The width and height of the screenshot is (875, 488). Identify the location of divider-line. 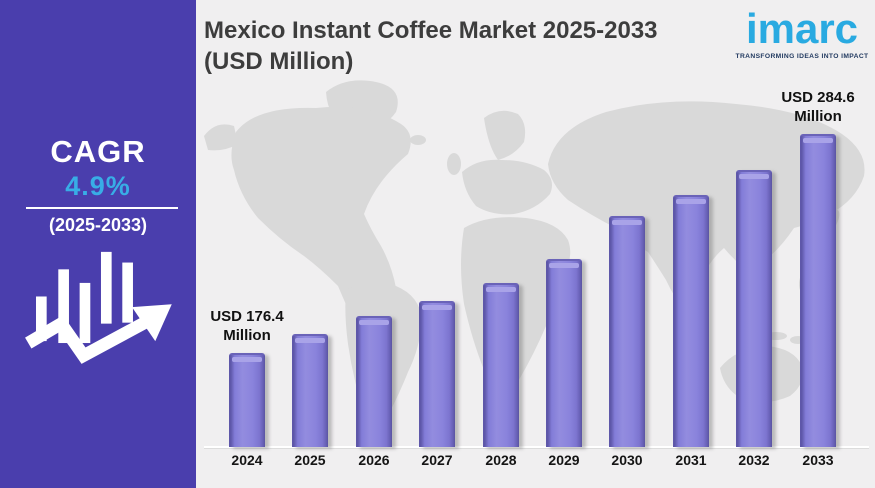
(102, 208).